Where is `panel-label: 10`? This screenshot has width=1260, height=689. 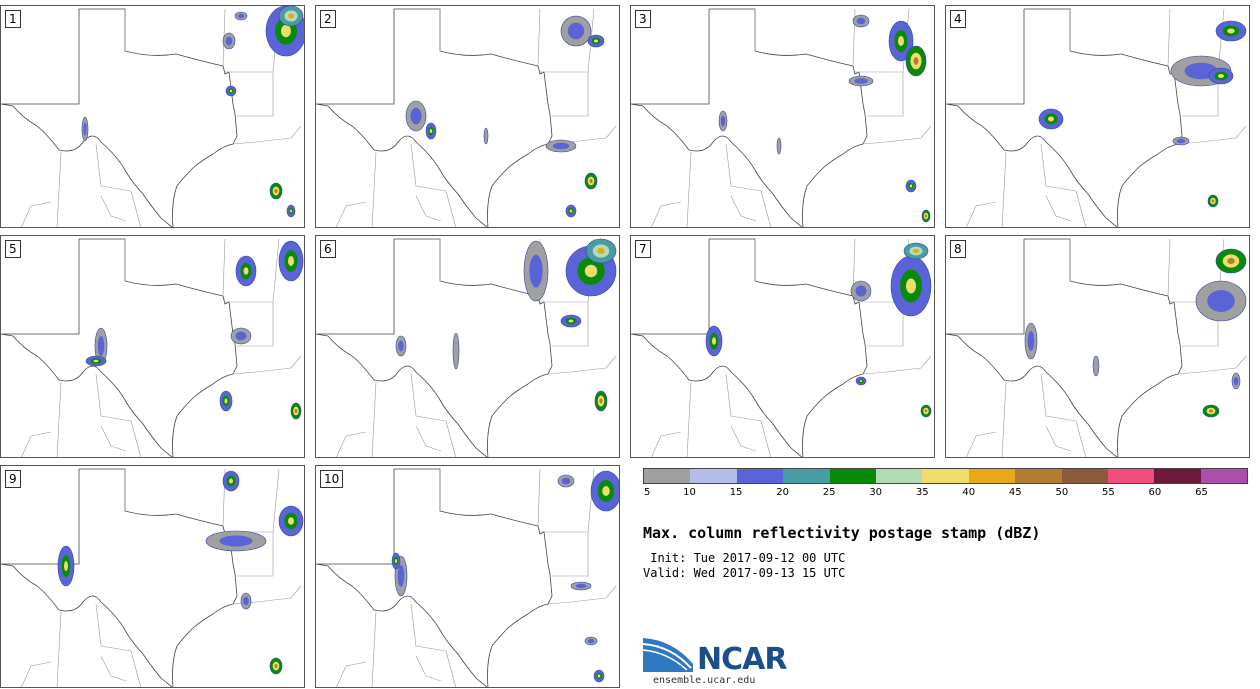 panel-label: 10 is located at coordinates (332, 479).